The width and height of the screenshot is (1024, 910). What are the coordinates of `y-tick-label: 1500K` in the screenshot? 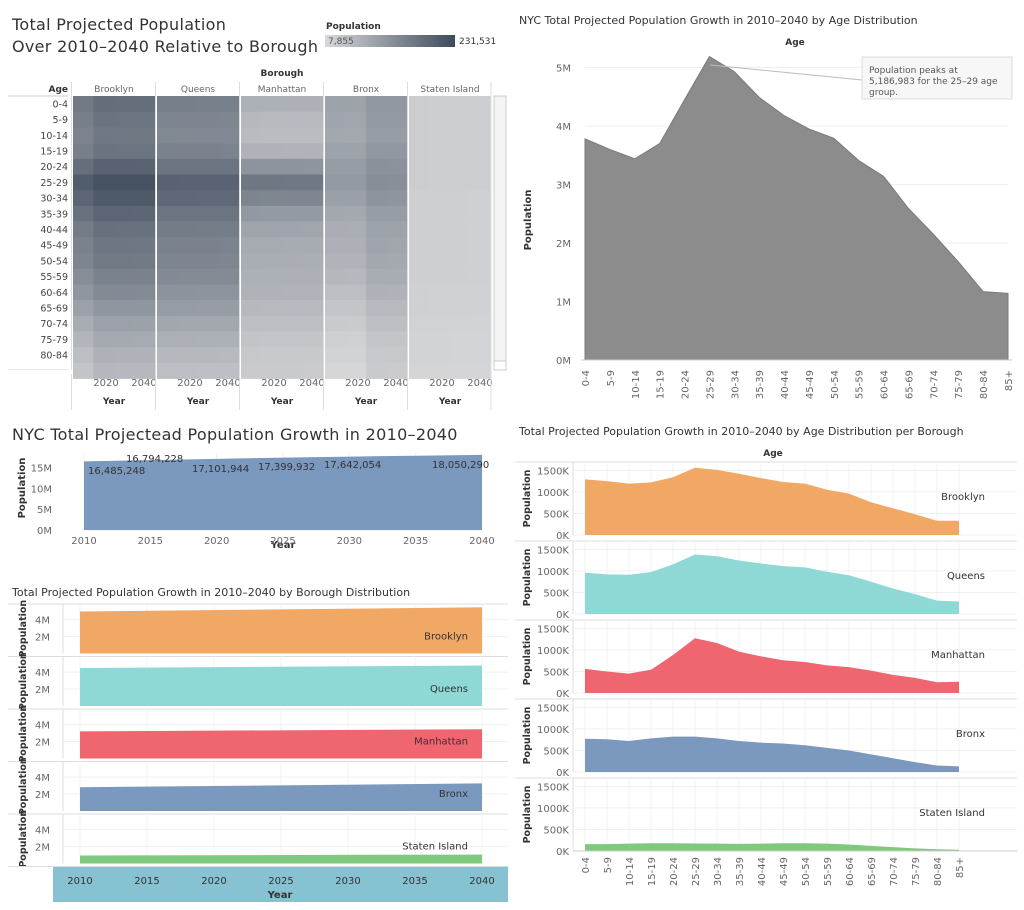 It's located at (553, 708).